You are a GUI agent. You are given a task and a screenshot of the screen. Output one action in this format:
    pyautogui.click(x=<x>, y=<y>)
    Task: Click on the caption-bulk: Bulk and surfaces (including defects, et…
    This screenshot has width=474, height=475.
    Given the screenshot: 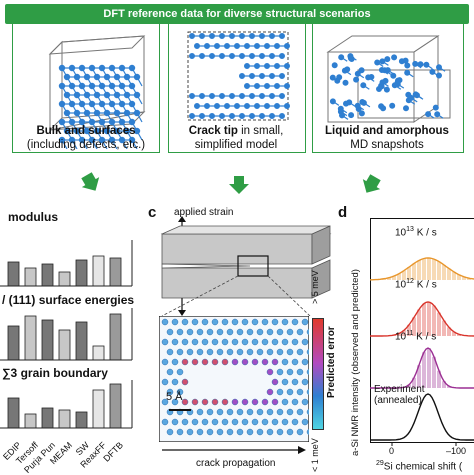 What is the action you would take?
    pyautogui.click(x=86, y=138)
    